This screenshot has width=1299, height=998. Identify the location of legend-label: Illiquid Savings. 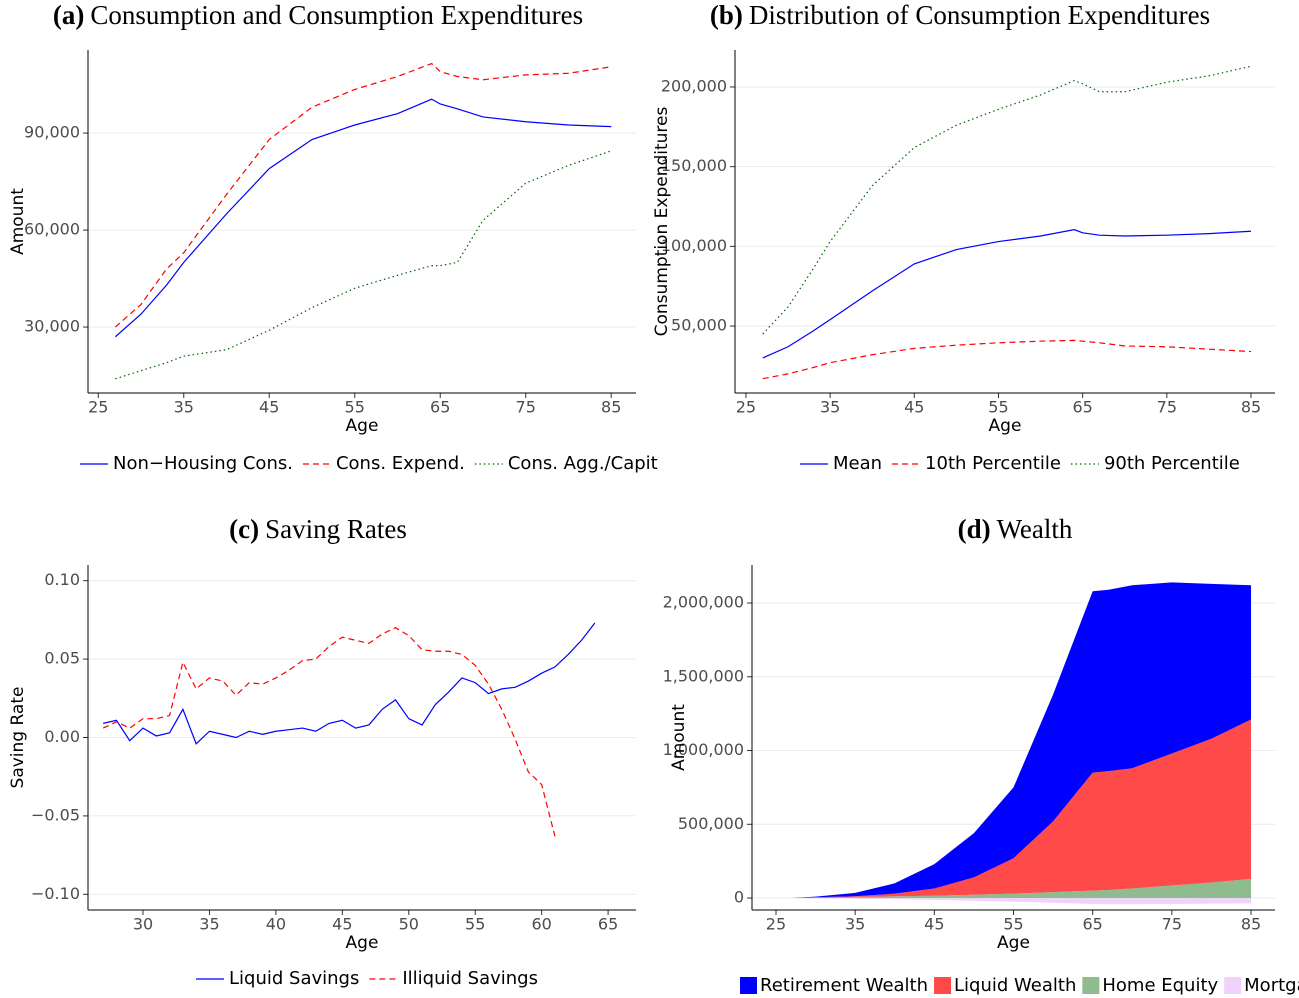
(470, 978).